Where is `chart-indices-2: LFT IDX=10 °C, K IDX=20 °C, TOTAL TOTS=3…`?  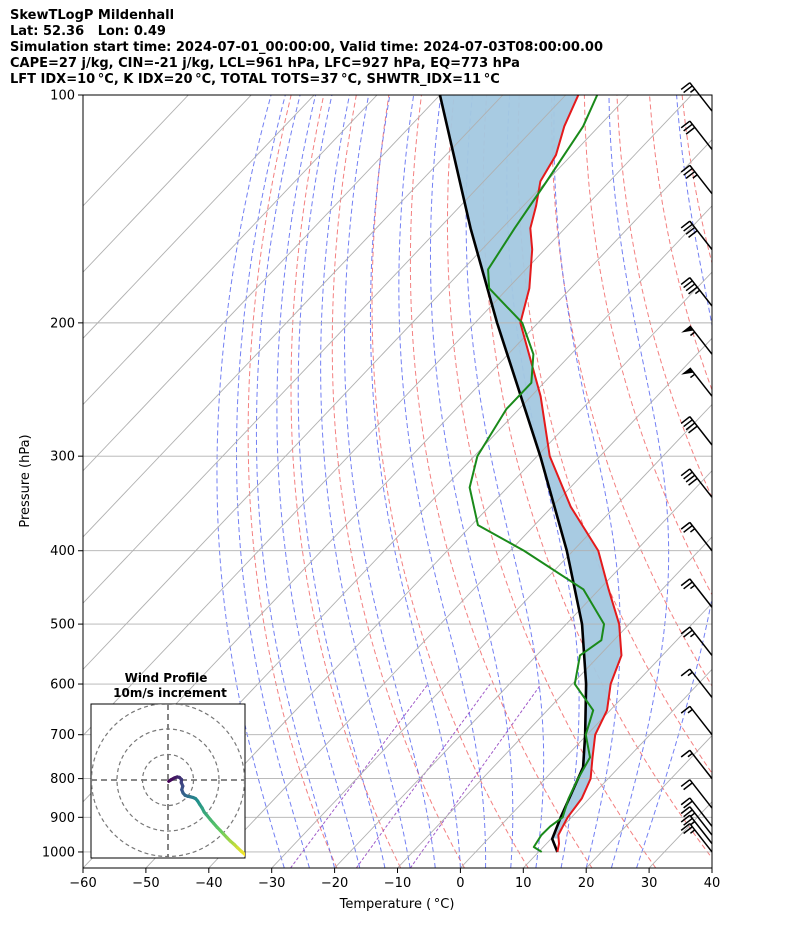
chart-indices-2: LFT IDX=10 °C, K IDX=20 °C, TOTAL TOTS=3… is located at coordinates (255, 79).